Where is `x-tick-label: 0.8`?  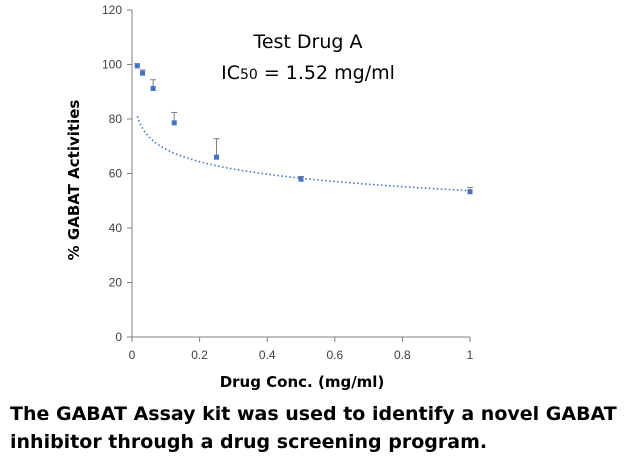
x-tick-label: 0.8 is located at coordinates (402, 355).